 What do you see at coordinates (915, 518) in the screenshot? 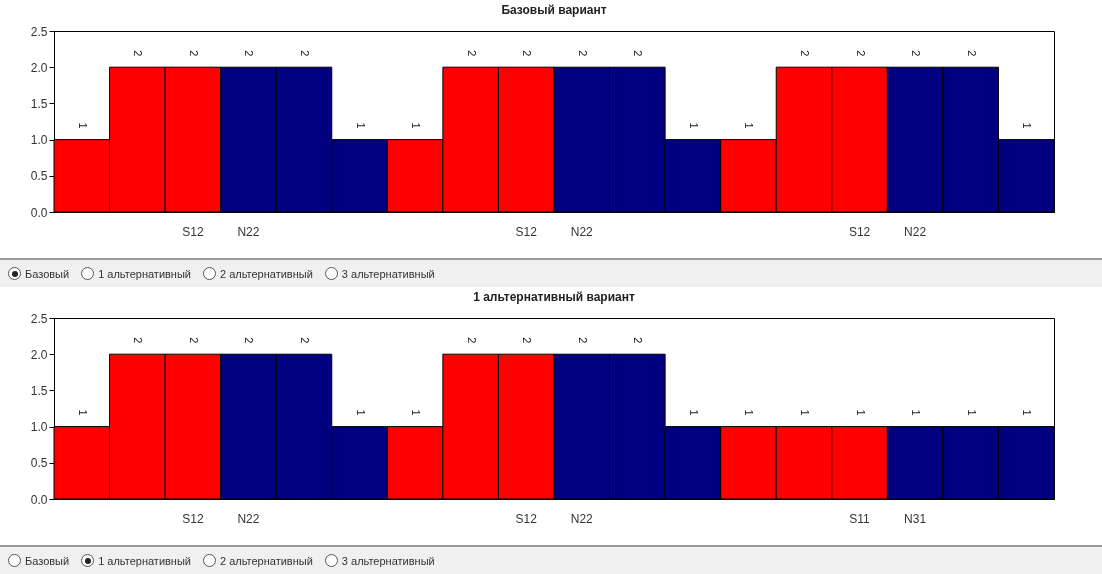
I see `x-tick-label: N31` at bounding box center [915, 518].